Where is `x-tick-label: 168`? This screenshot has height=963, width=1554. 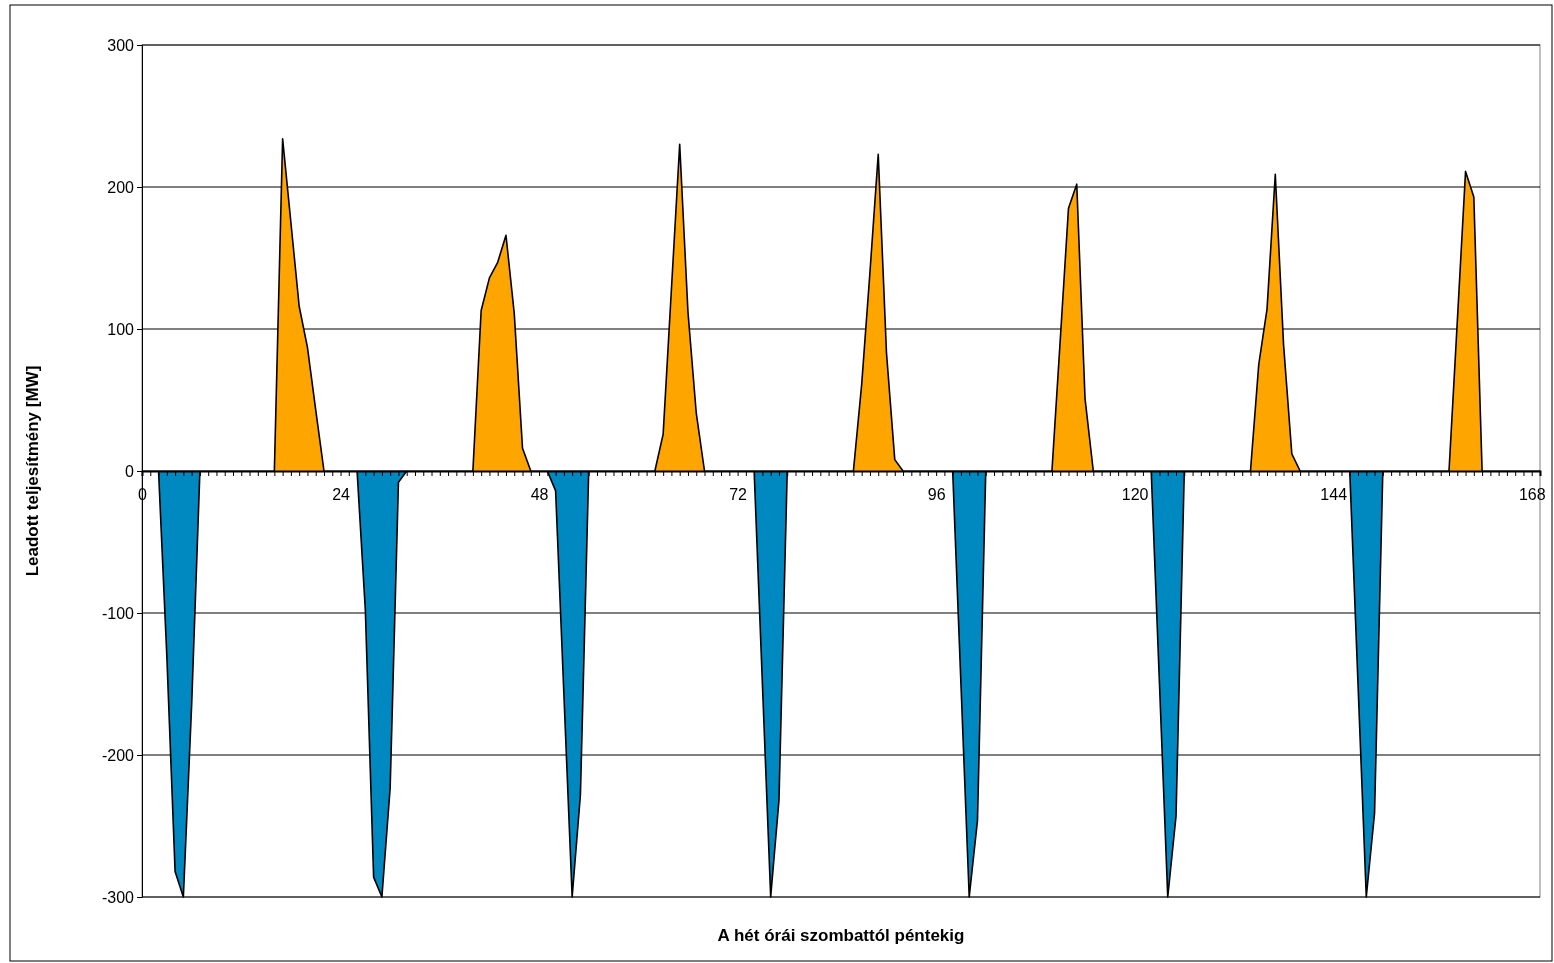 x-tick-label: 168 is located at coordinates (1532, 494).